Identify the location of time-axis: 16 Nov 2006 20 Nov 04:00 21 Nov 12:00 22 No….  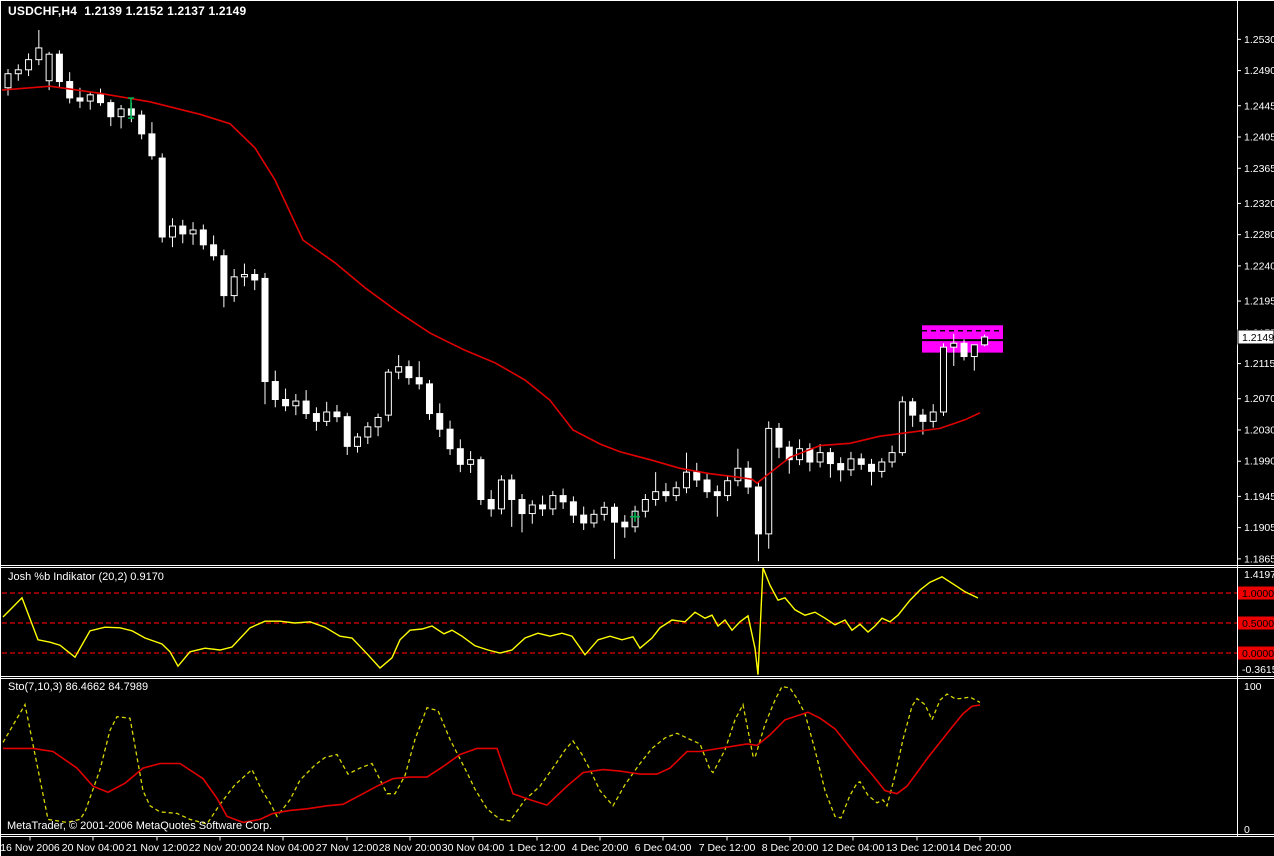
(506, 845).